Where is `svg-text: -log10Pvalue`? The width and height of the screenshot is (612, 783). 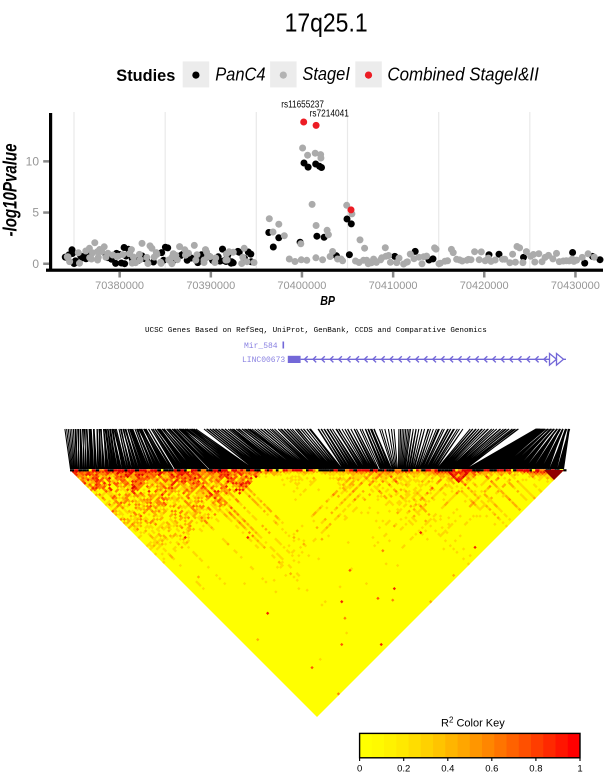
svg-text: -log10Pvalue is located at coordinates (11, 189).